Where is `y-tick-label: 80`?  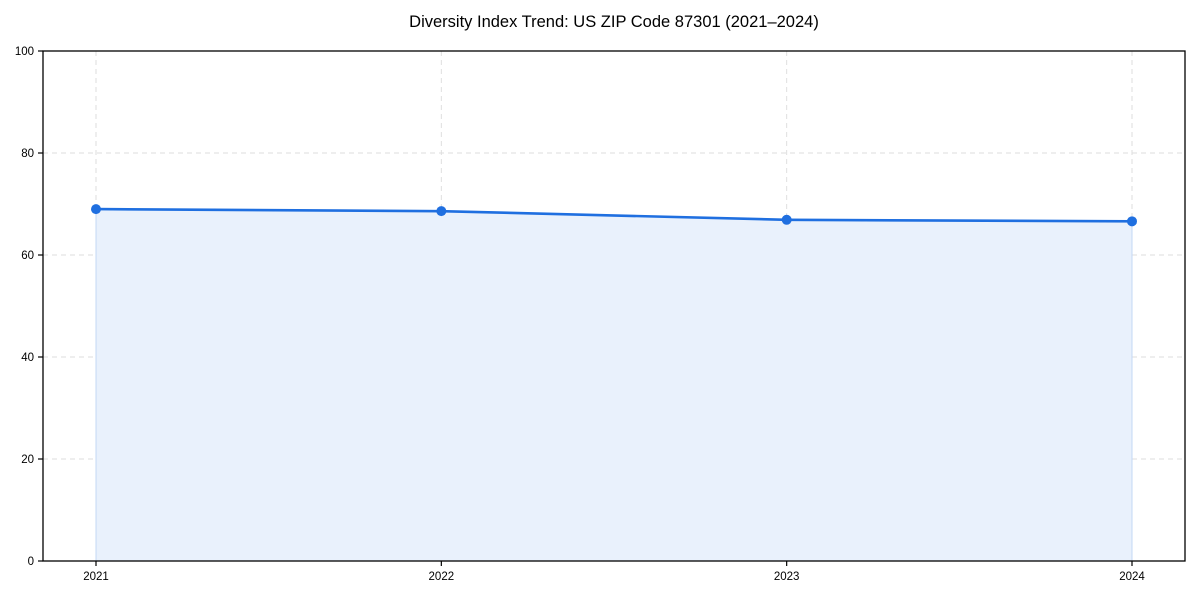 y-tick-label: 80 is located at coordinates (27, 154).